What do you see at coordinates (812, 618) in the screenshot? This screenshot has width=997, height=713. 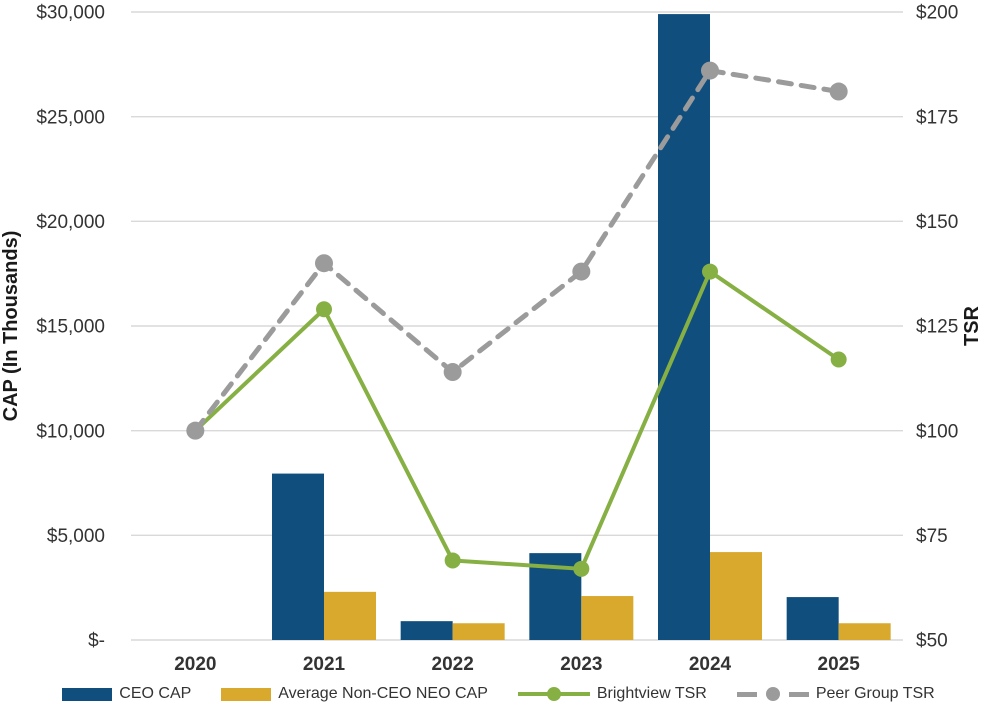 I see `bar-ceo-cap-2025` at bounding box center [812, 618].